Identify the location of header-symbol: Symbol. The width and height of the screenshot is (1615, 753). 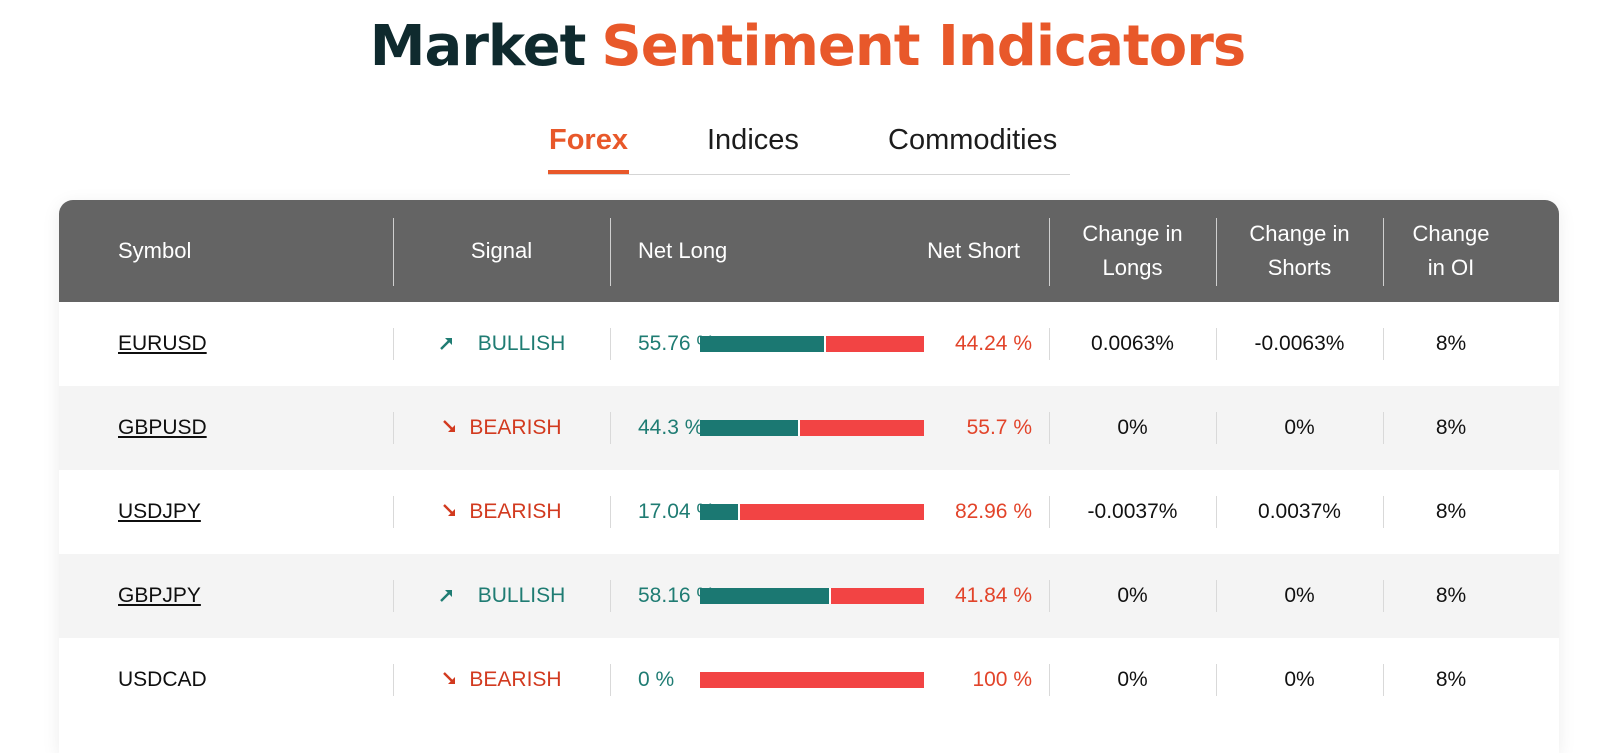
(155, 250).